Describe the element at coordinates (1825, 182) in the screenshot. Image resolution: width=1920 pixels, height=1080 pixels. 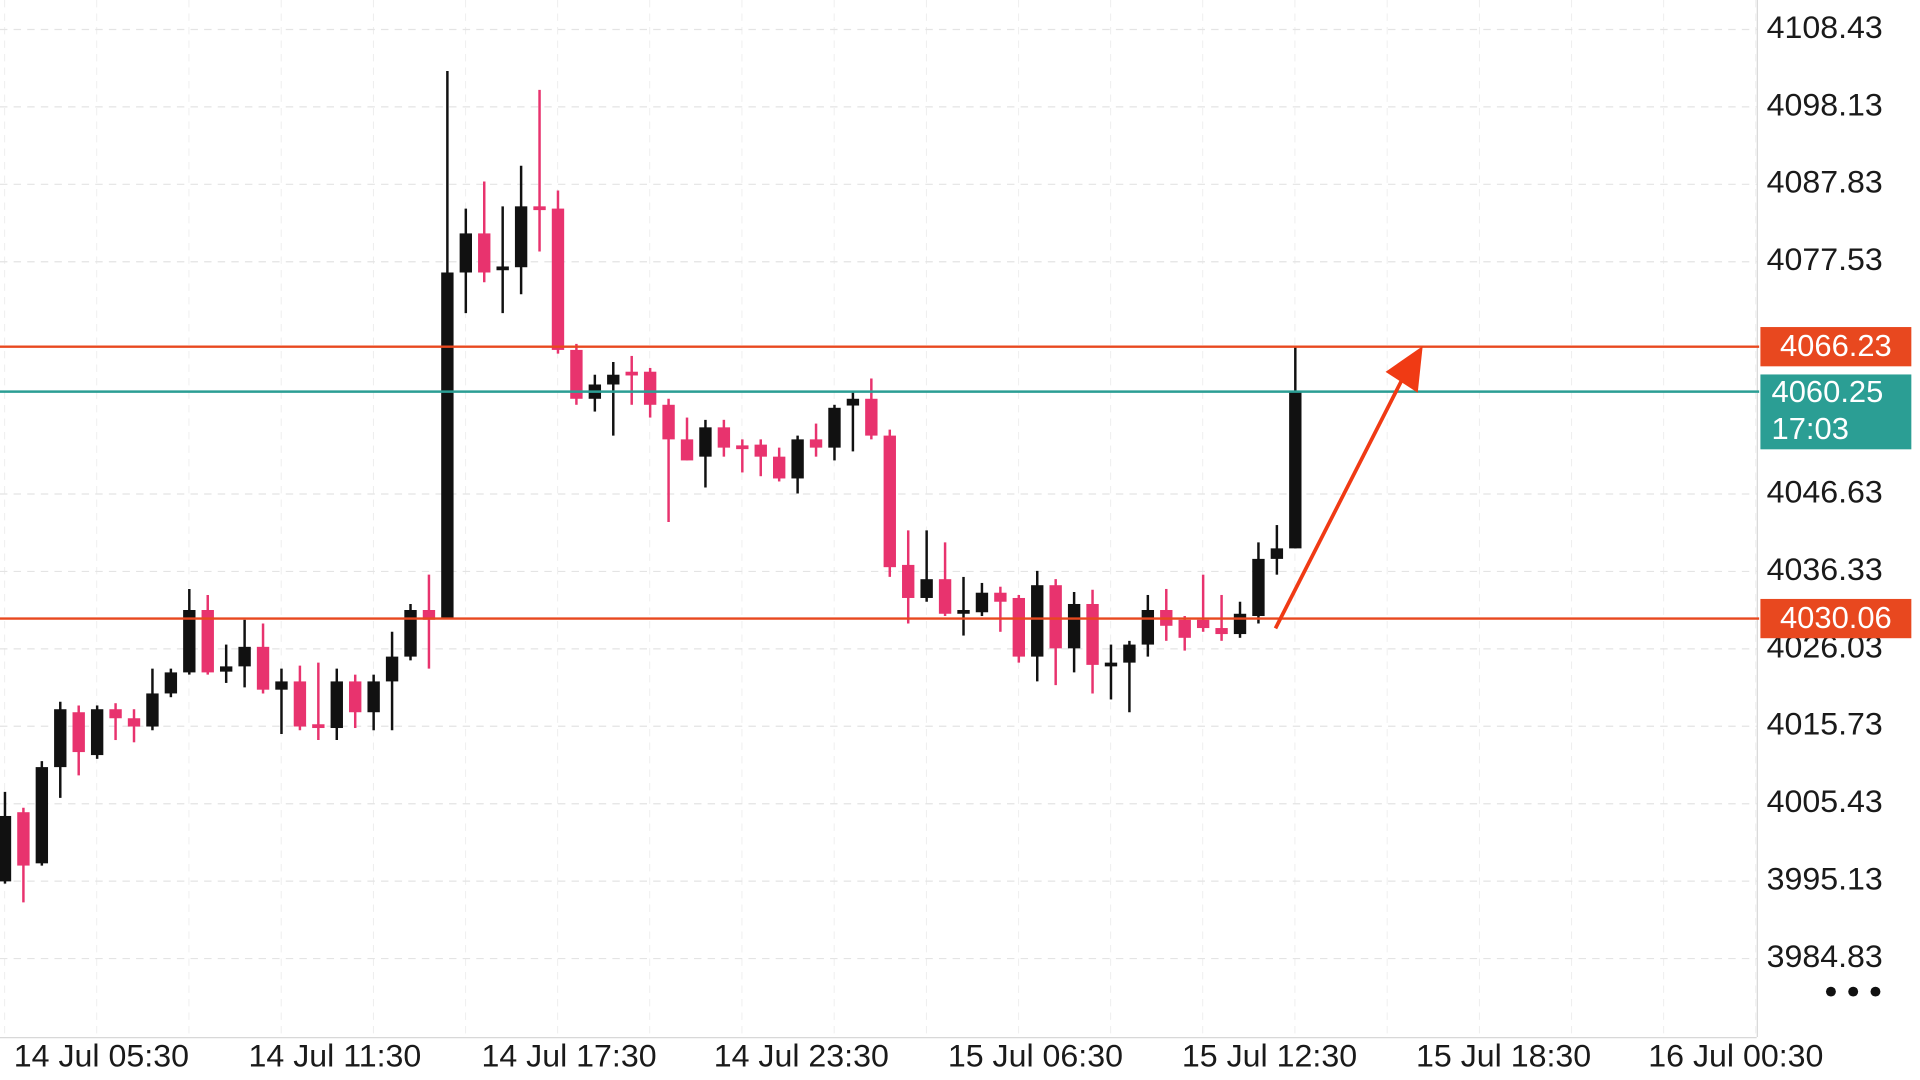
I see `y-tick-label: 4087.83` at that location.